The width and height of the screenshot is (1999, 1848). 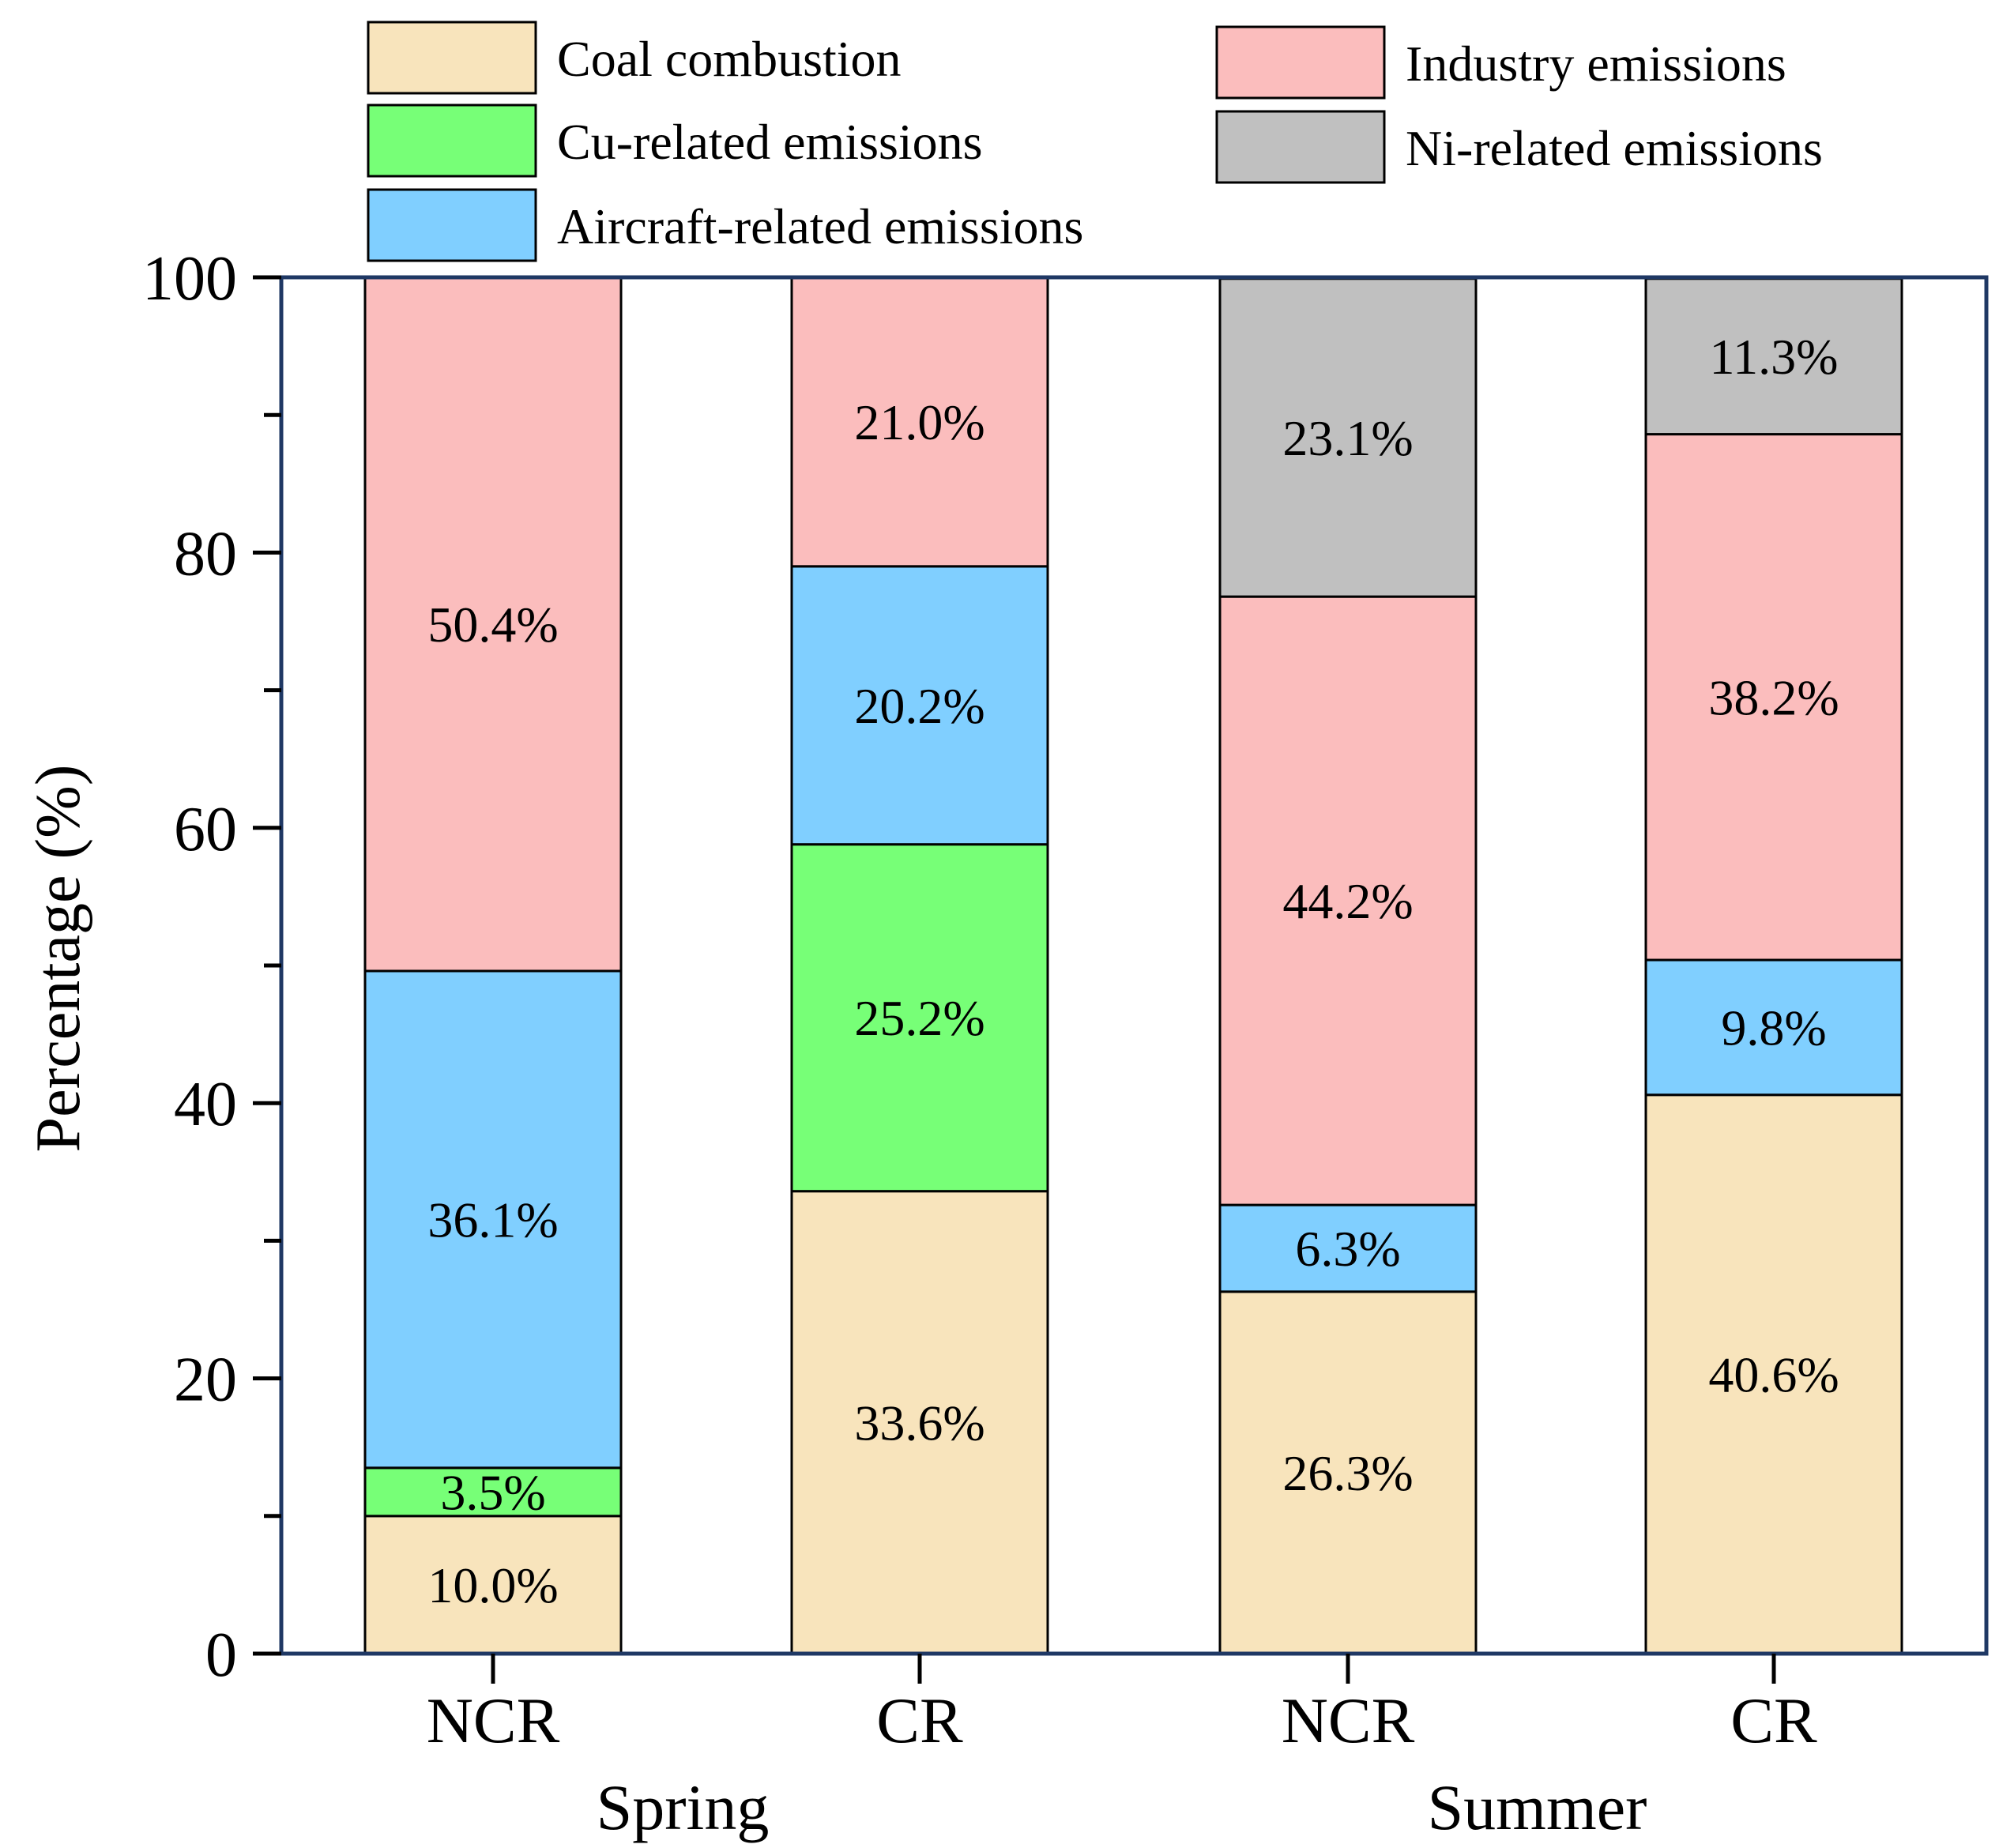 What do you see at coordinates (452, 58) in the screenshot?
I see `legend-swatch-coal-combustion` at bounding box center [452, 58].